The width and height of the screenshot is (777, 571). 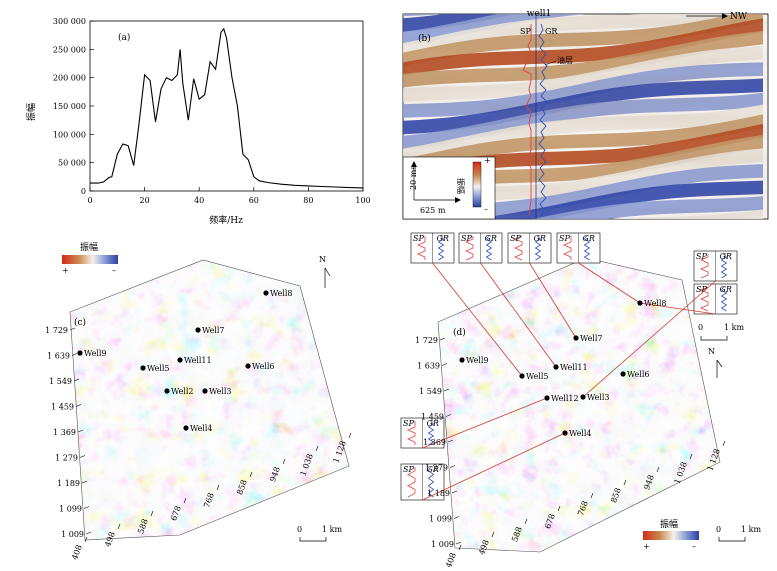 What do you see at coordinates (751, 529) in the screenshot?
I see `scale-km: 1 km` at bounding box center [751, 529].